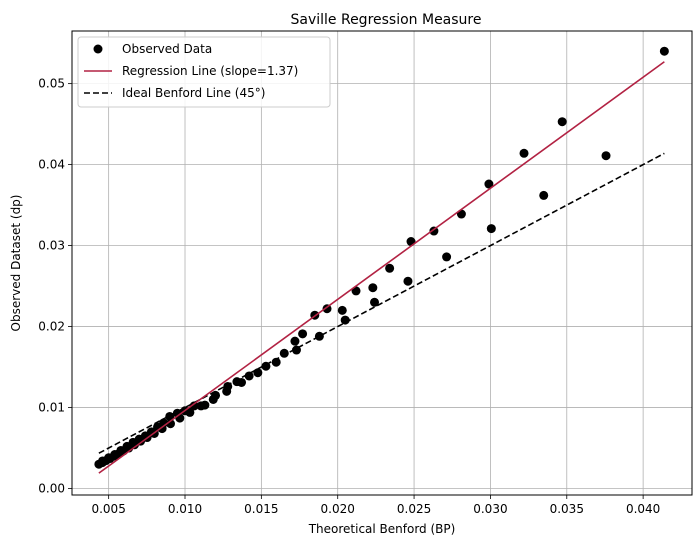 This screenshot has width=700, height=545. Describe the element at coordinates (51, 246) in the screenshot. I see `y-tick-label: 0.03` at that location.